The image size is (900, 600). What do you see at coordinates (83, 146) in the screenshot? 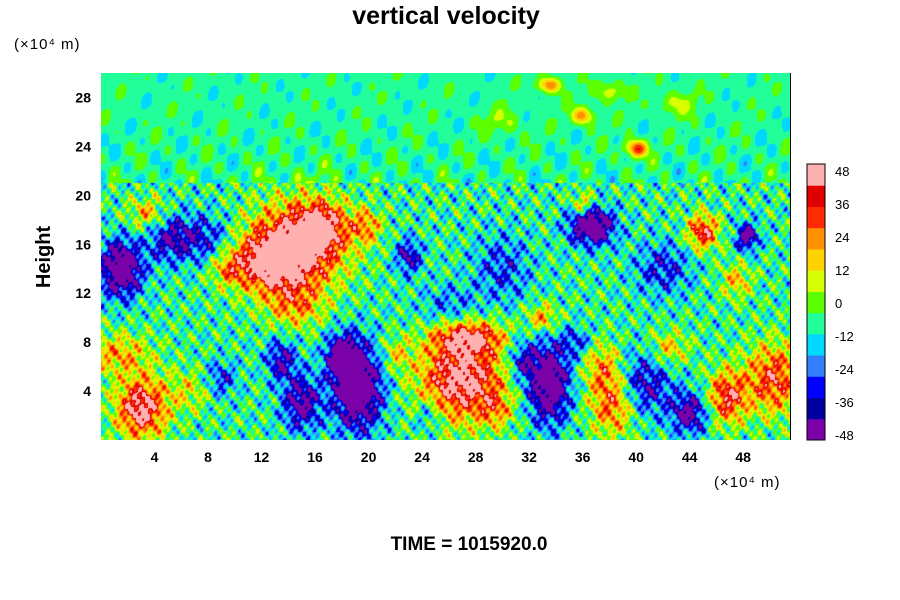
I see `y-tick-label: 24` at bounding box center [83, 146].